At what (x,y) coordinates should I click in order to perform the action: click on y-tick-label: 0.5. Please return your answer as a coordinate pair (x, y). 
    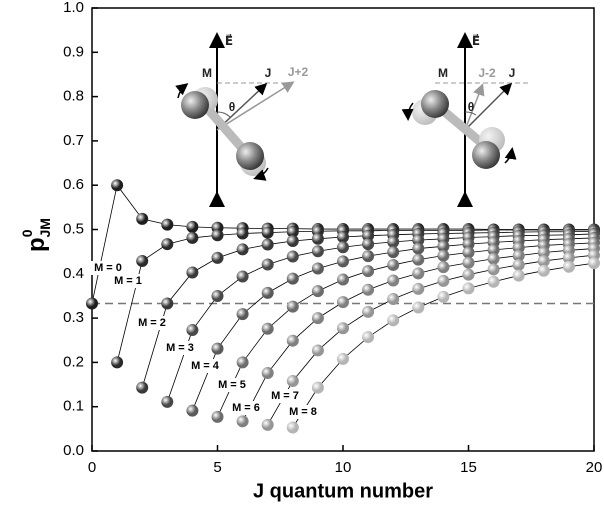
    Looking at the image, I should click on (73, 228).